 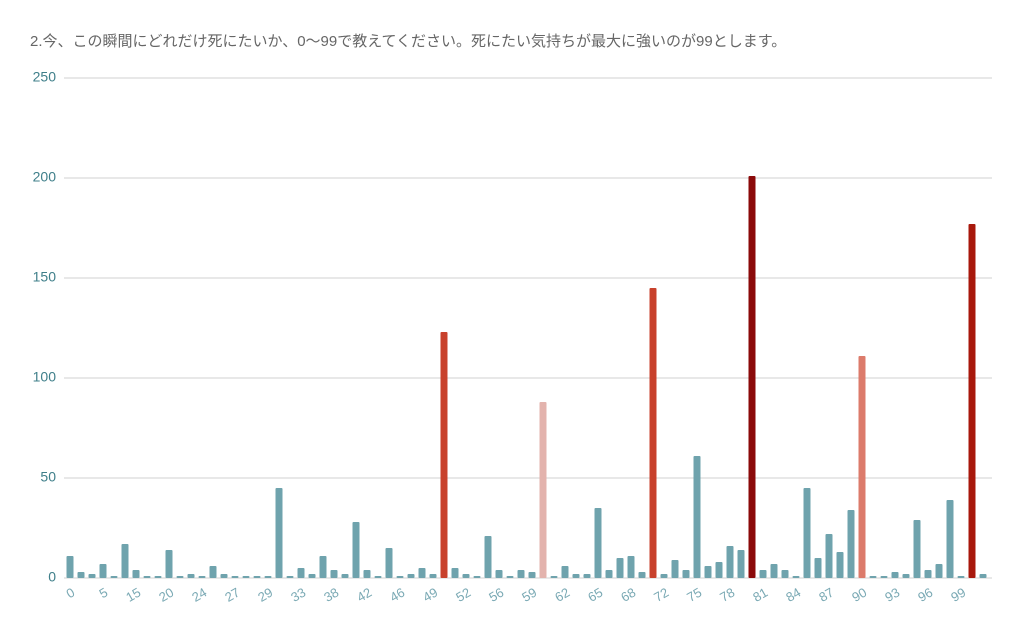 I want to click on x-tick-label: 90, so click(x=859, y=595).